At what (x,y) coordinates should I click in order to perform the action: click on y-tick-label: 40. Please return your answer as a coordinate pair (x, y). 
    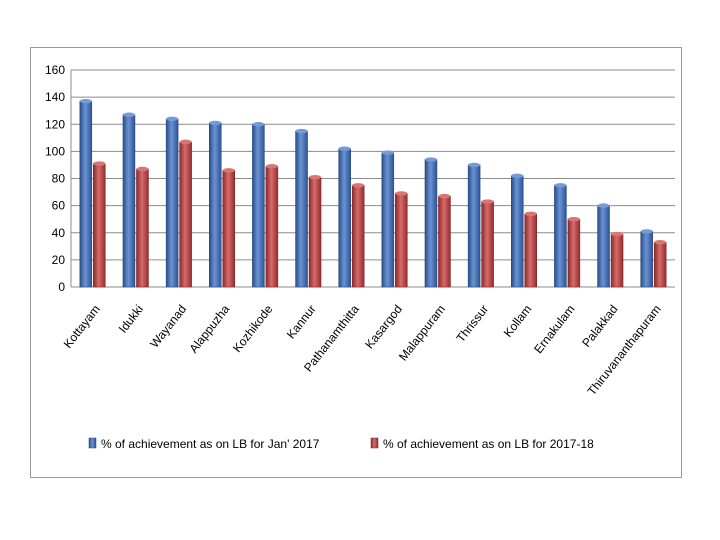
    Looking at the image, I should click on (59, 233).